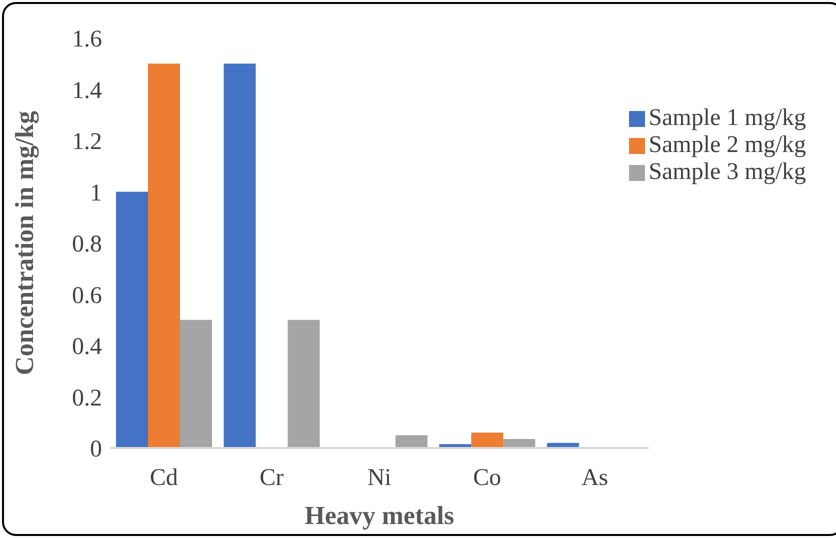 This screenshot has width=836, height=538. I want to click on y-tick-label: 1.2, so click(87, 142).